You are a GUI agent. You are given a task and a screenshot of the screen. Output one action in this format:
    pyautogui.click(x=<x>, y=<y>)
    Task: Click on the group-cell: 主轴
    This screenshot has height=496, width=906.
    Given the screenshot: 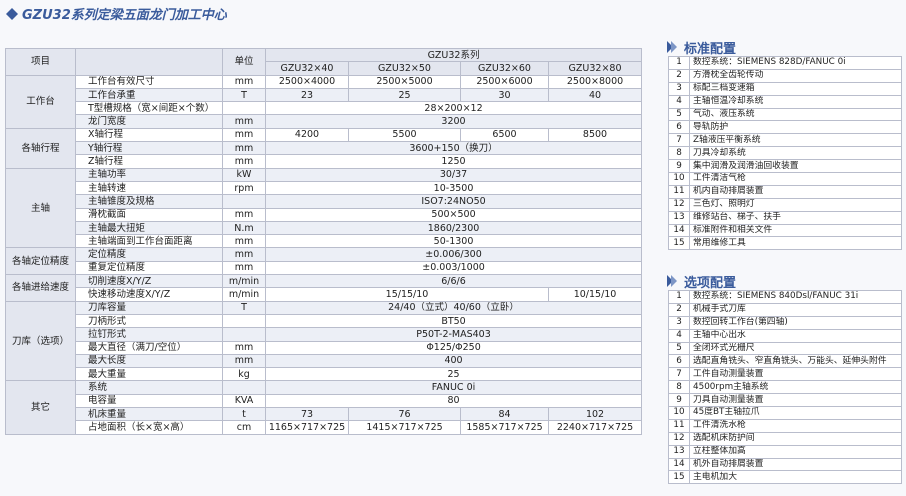 What is the action you would take?
    pyautogui.click(x=40, y=208)
    